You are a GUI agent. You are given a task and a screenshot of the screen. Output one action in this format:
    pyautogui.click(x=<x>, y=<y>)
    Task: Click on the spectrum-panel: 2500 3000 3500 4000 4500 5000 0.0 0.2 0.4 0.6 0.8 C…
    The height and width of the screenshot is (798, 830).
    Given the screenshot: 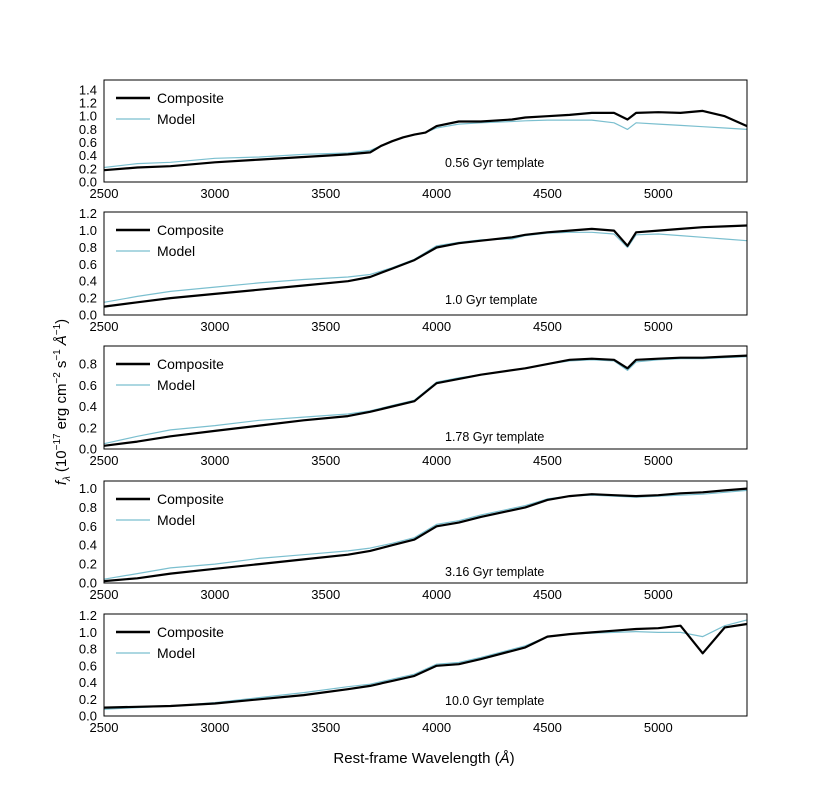 What is the action you would take?
    pyautogui.click(x=413, y=406)
    